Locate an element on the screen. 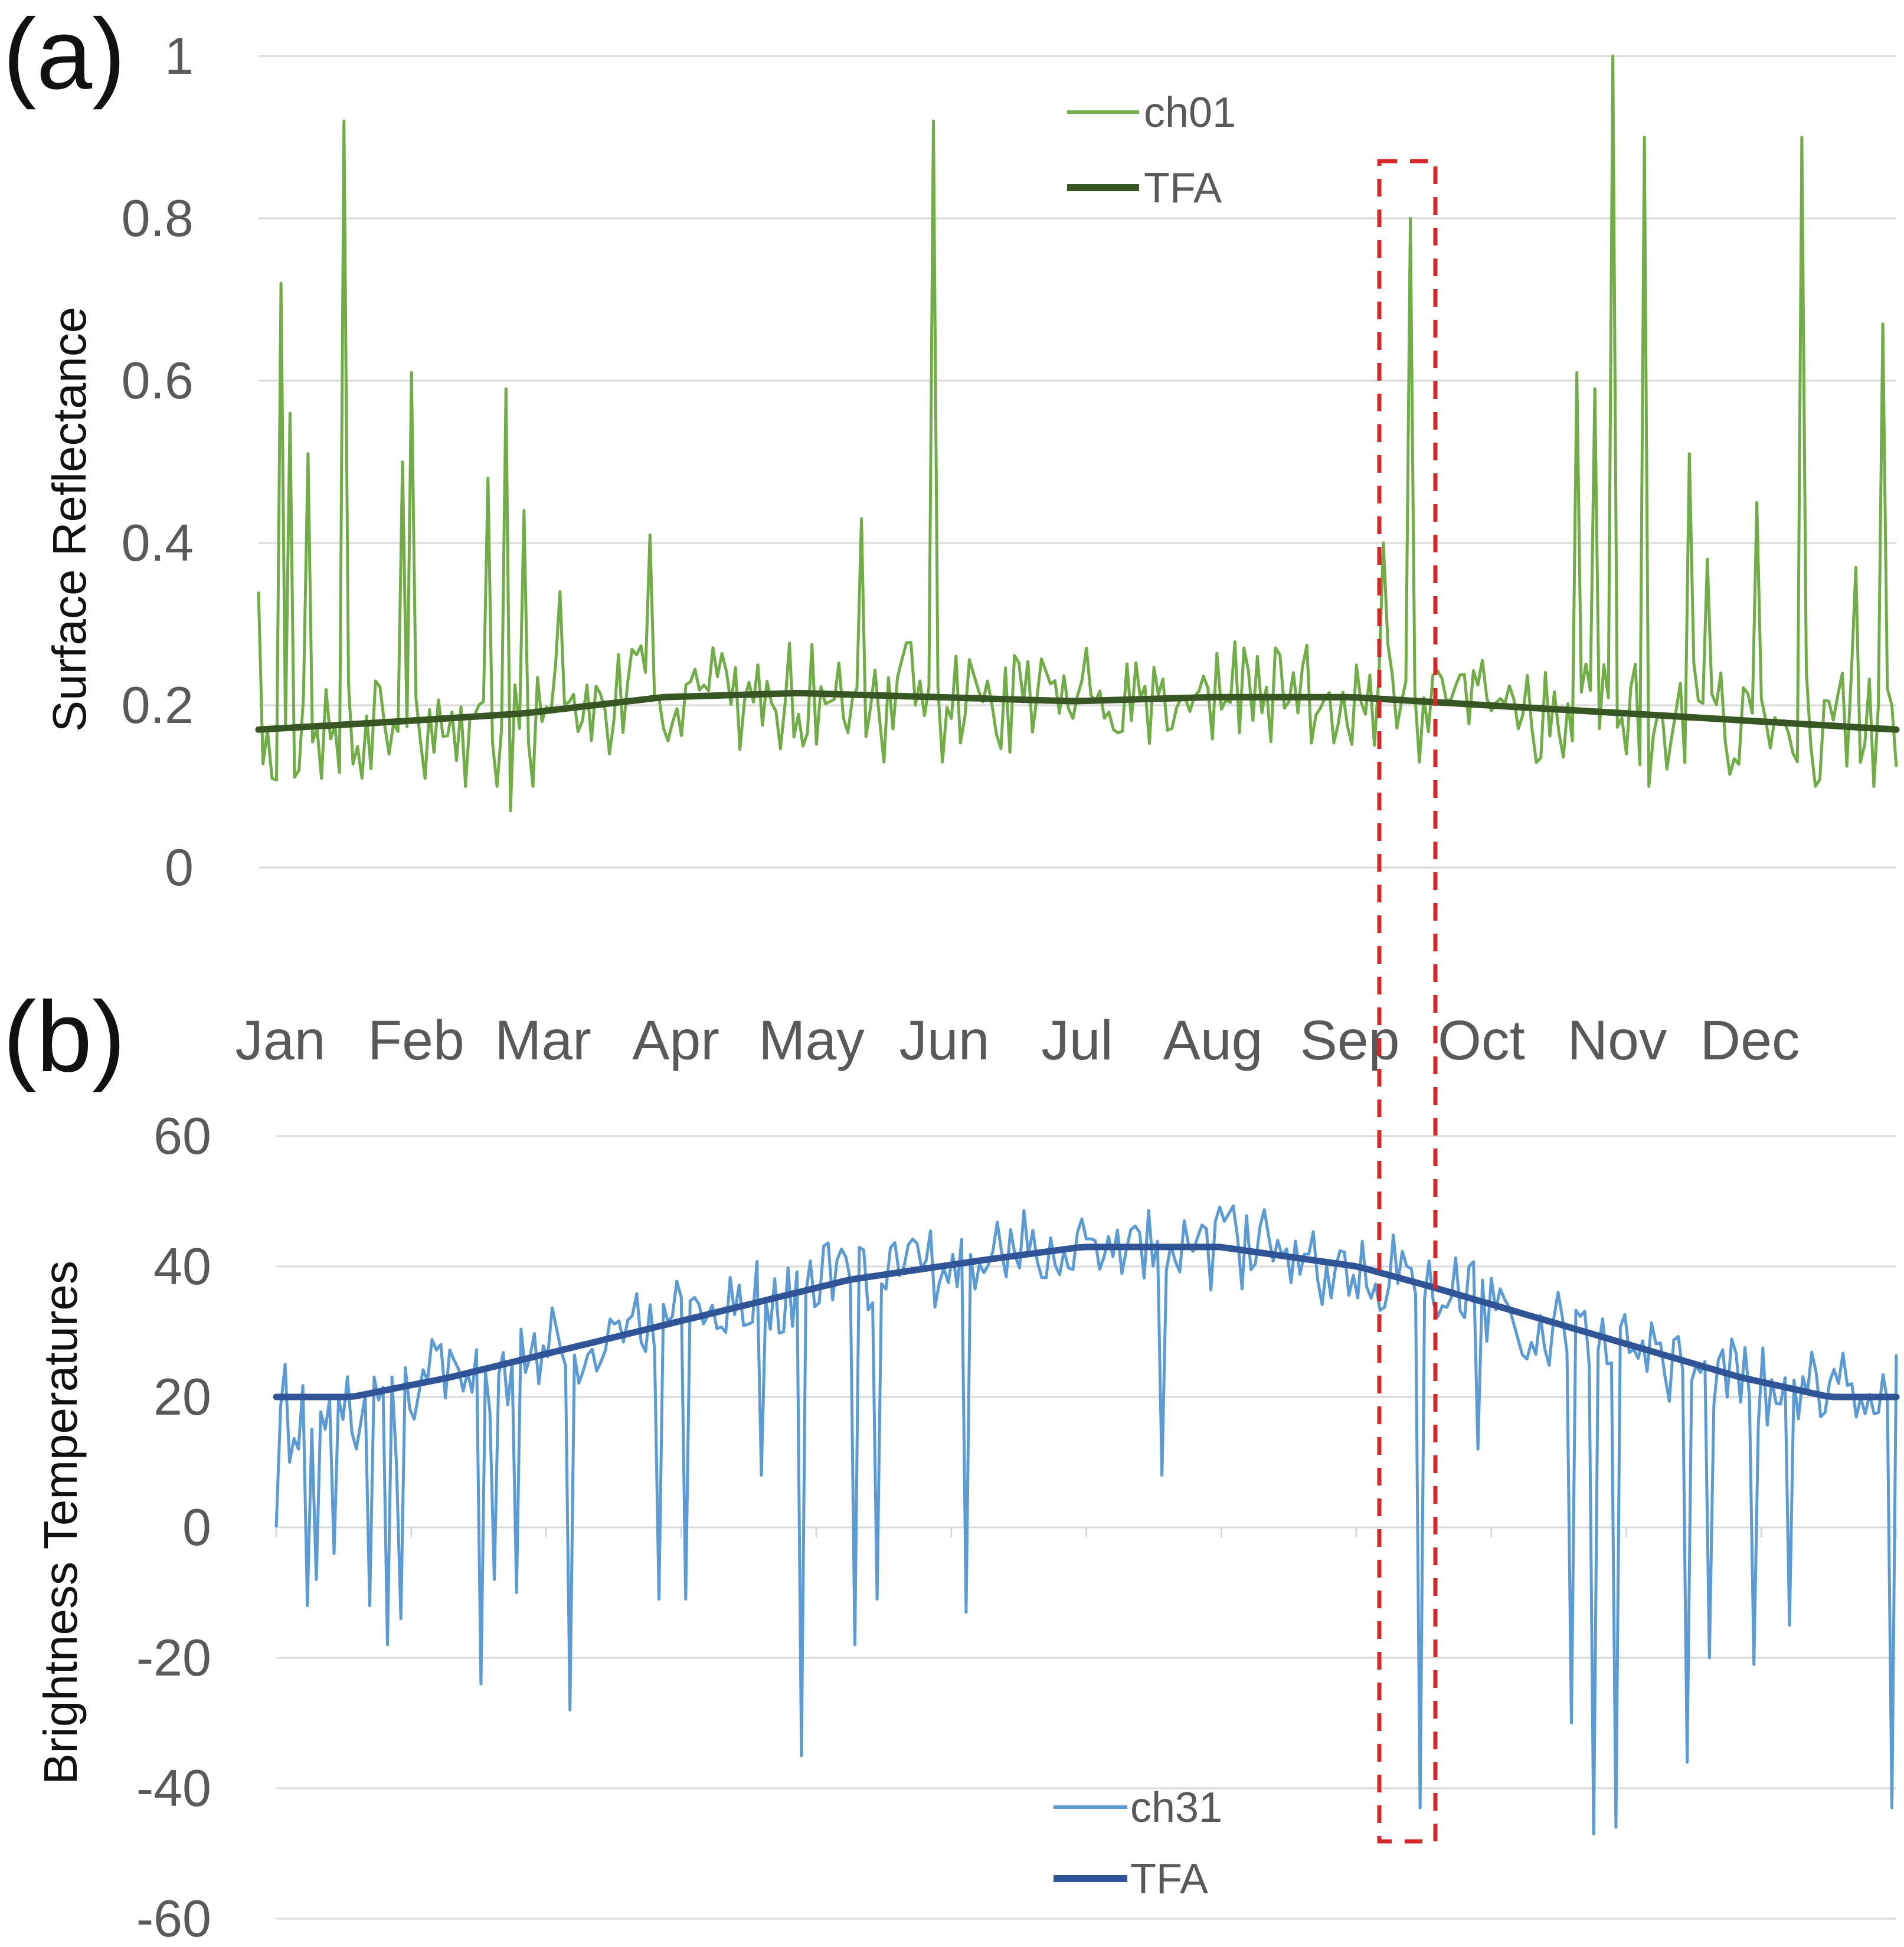  month-label: Nov is located at coordinates (1617, 1040).